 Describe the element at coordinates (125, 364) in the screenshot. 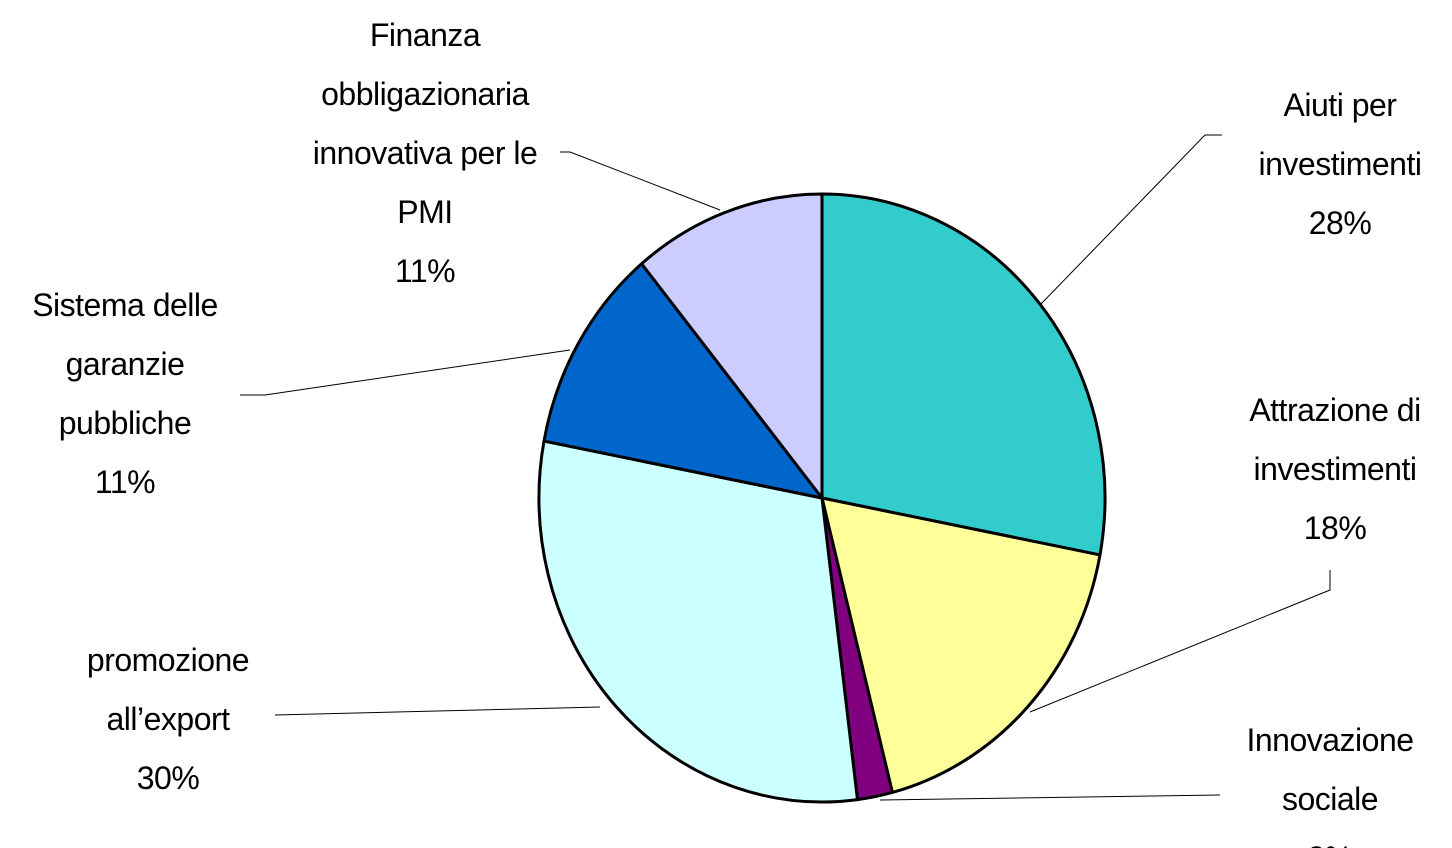

I see `category-name: Sistema delle garanzie pubbliche` at that location.